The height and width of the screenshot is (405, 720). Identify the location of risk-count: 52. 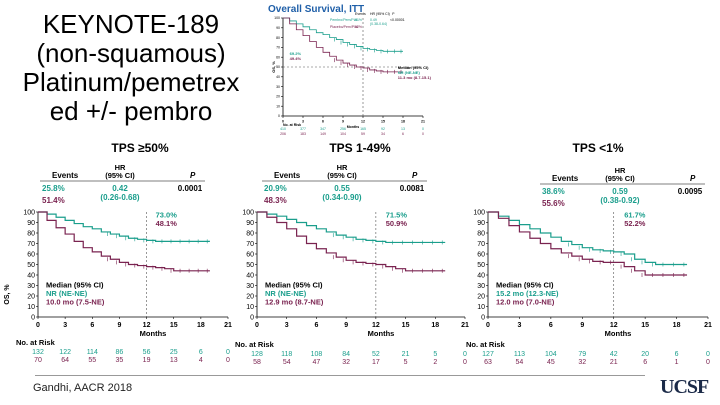
(376, 354).